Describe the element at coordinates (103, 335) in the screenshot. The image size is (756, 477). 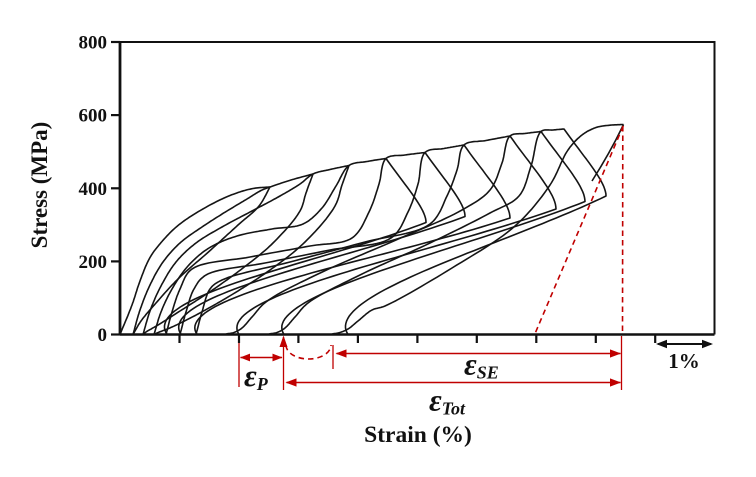
I see `svg-text: 0` at that location.